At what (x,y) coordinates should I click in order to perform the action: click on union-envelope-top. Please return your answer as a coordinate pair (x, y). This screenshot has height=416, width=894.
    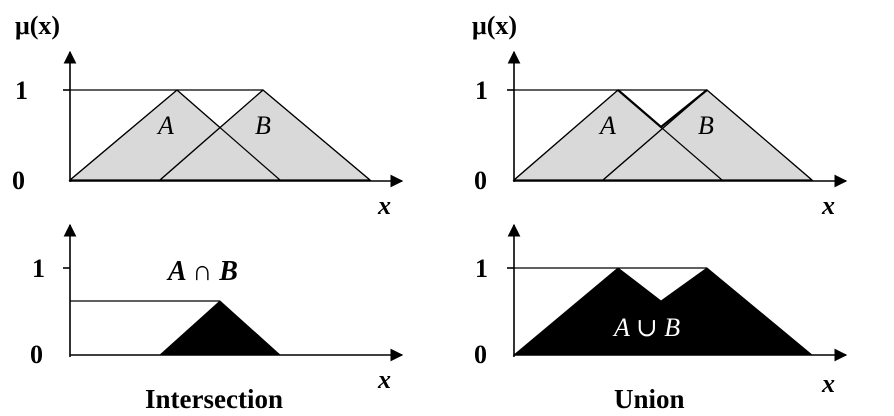
    Looking at the image, I should click on (662, 109).